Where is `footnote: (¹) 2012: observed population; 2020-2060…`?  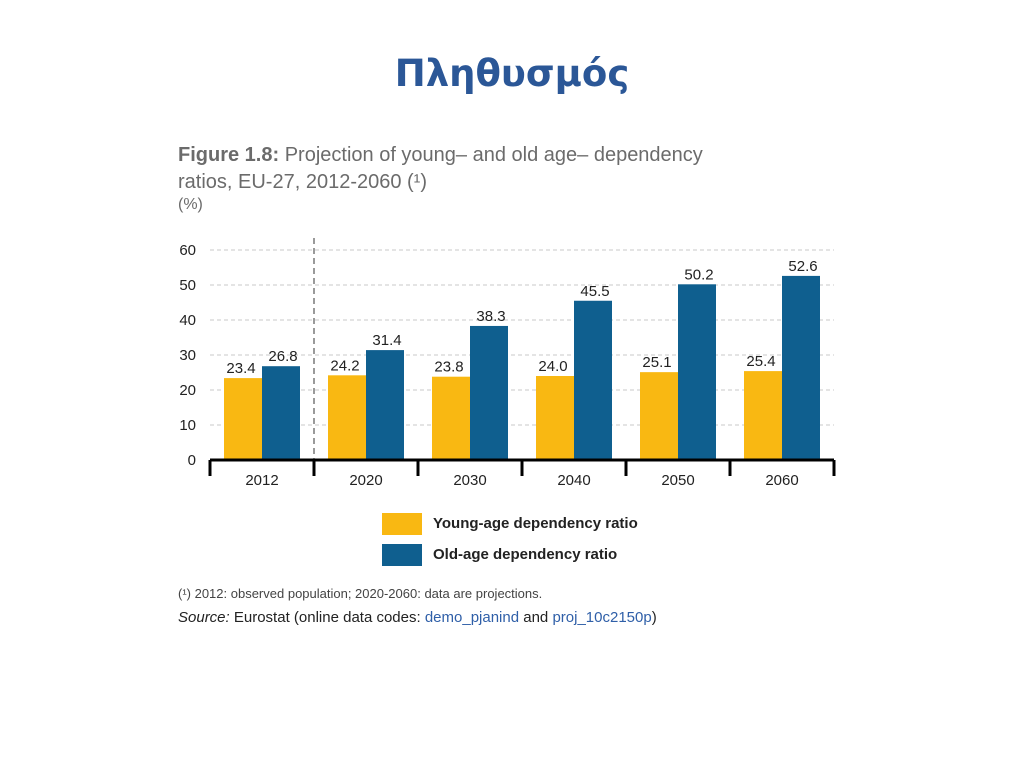
footnote: (¹) 2012: observed population; 2020-2060… is located at coordinates (360, 593).